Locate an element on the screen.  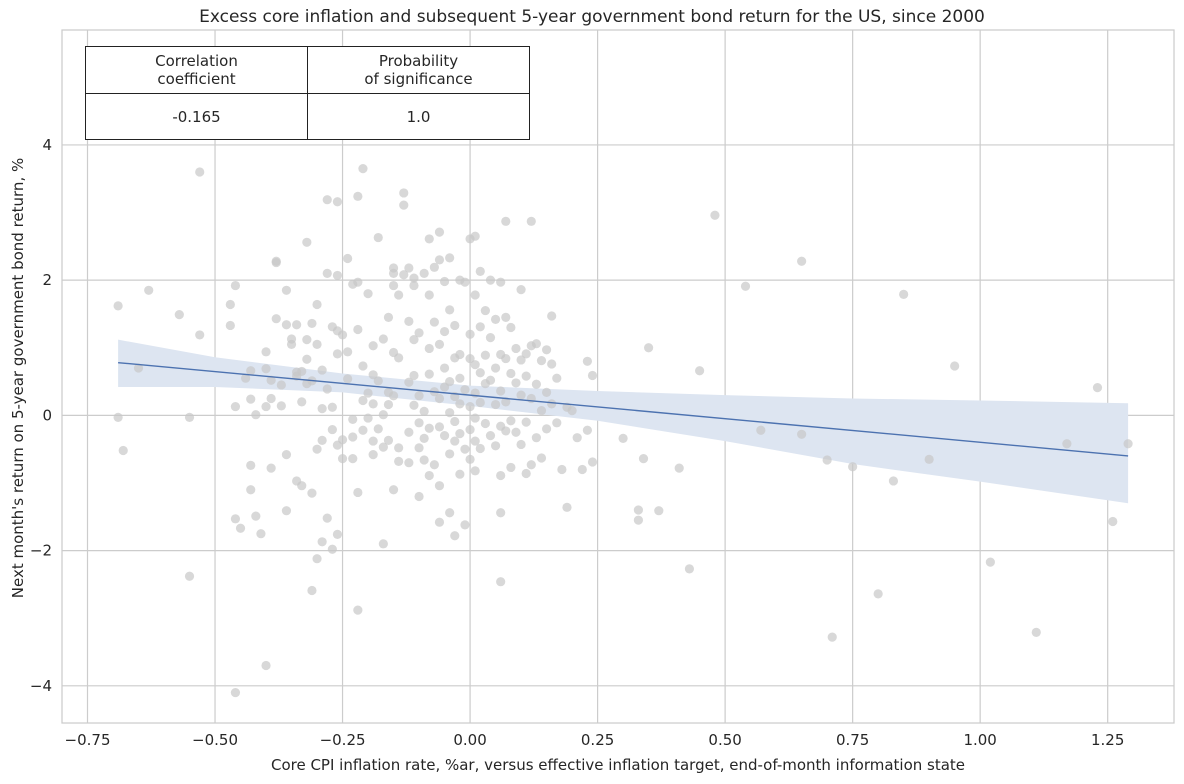
x-tick-label: −0.50 is located at coordinates (215, 740).